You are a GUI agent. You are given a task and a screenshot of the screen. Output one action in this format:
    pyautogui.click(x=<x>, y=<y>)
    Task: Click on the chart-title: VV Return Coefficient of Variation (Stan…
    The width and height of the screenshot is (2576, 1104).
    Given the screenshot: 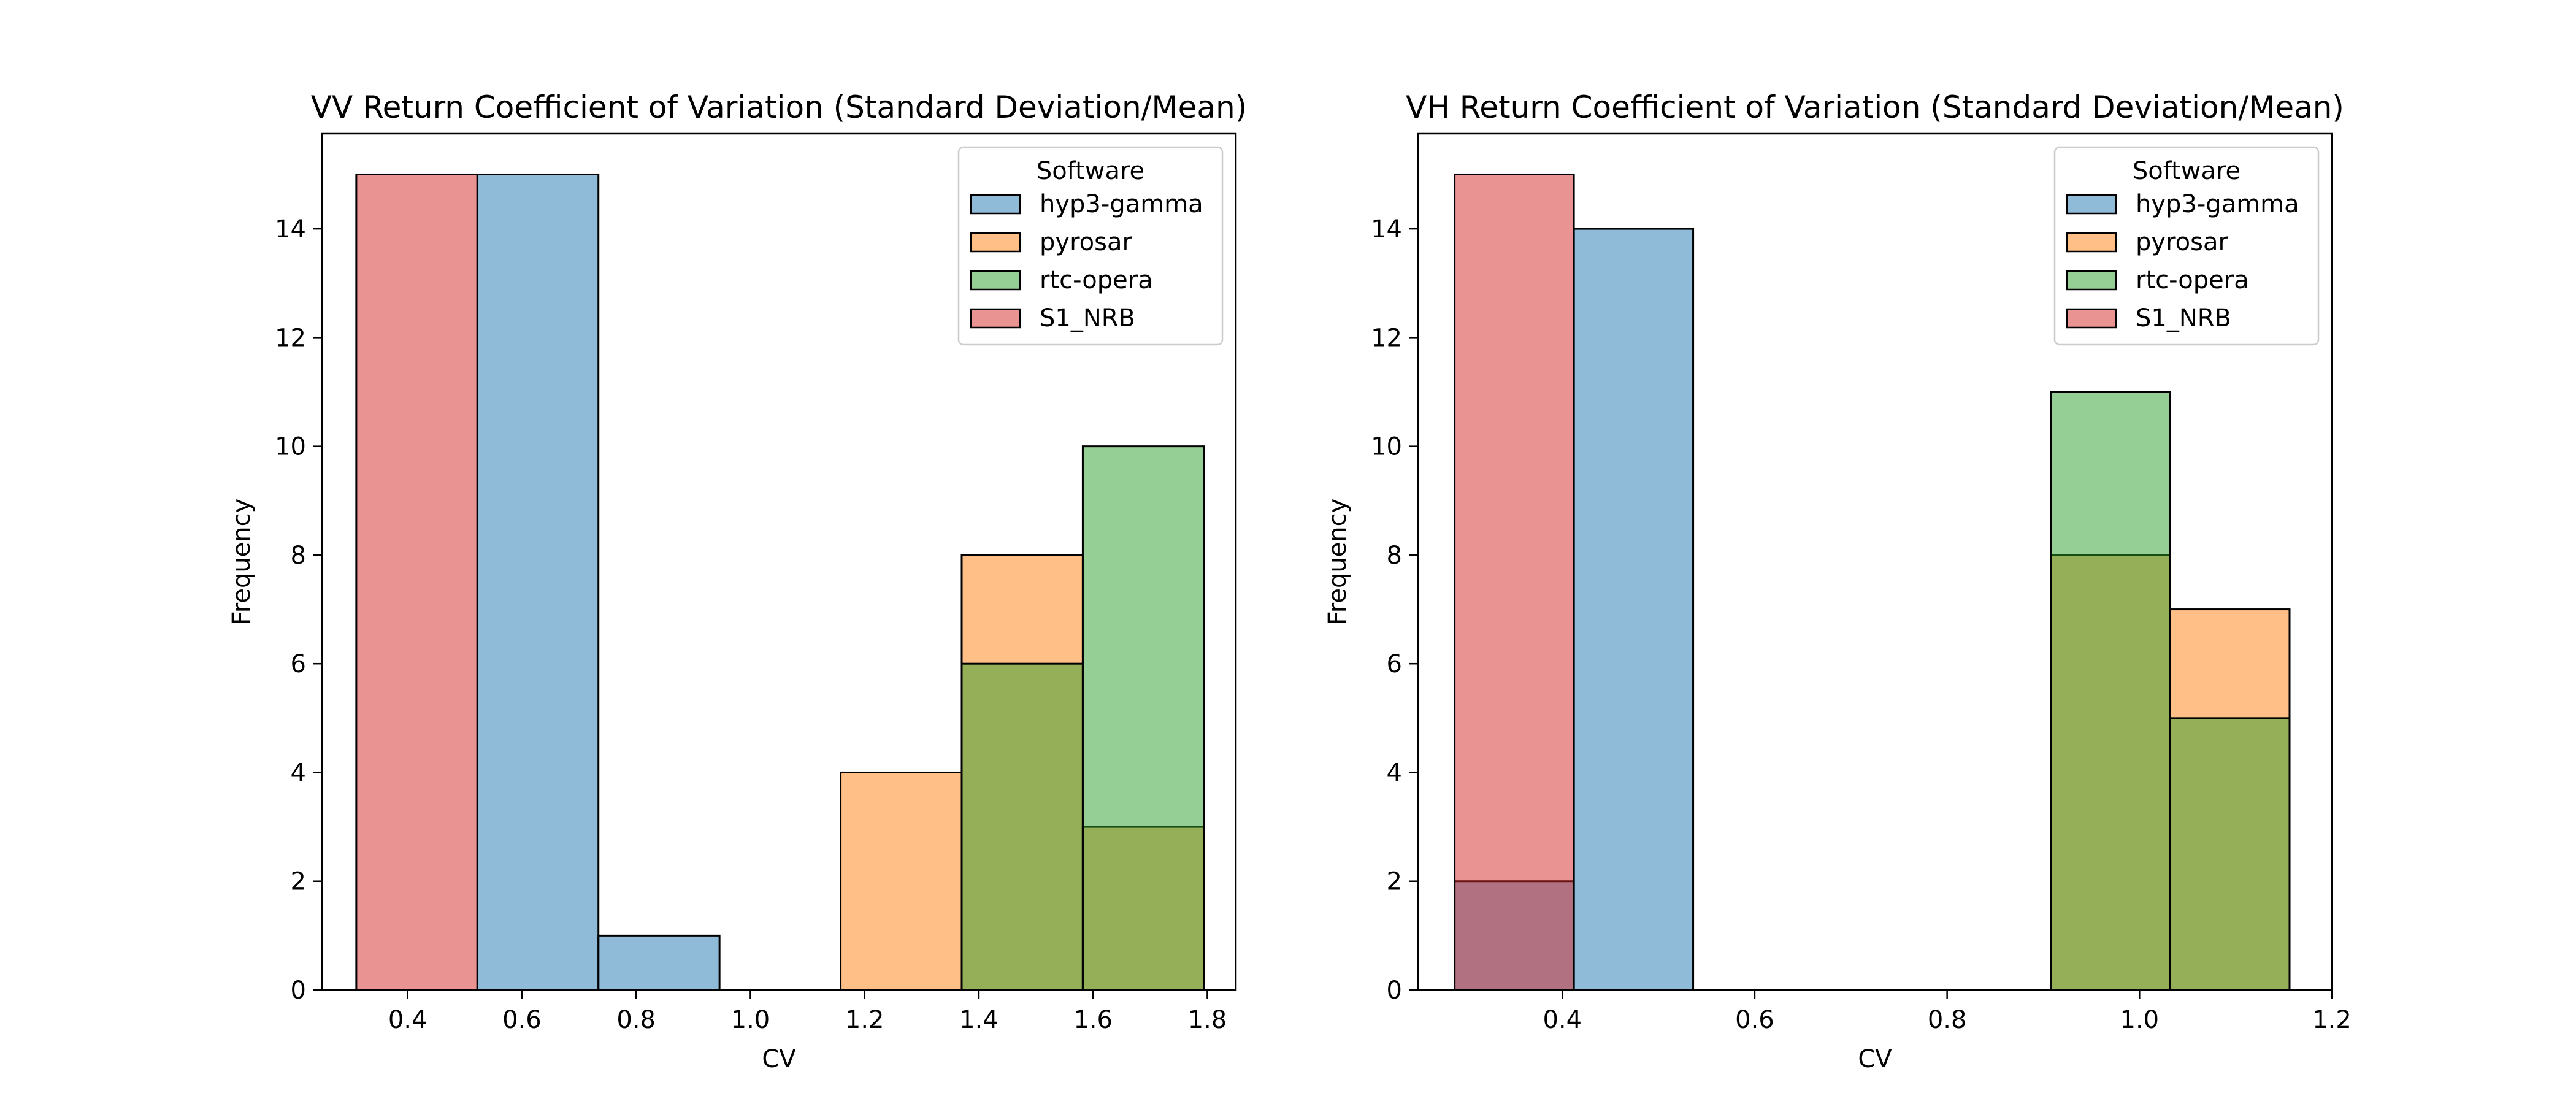 What is the action you would take?
    pyautogui.click(x=779, y=107)
    